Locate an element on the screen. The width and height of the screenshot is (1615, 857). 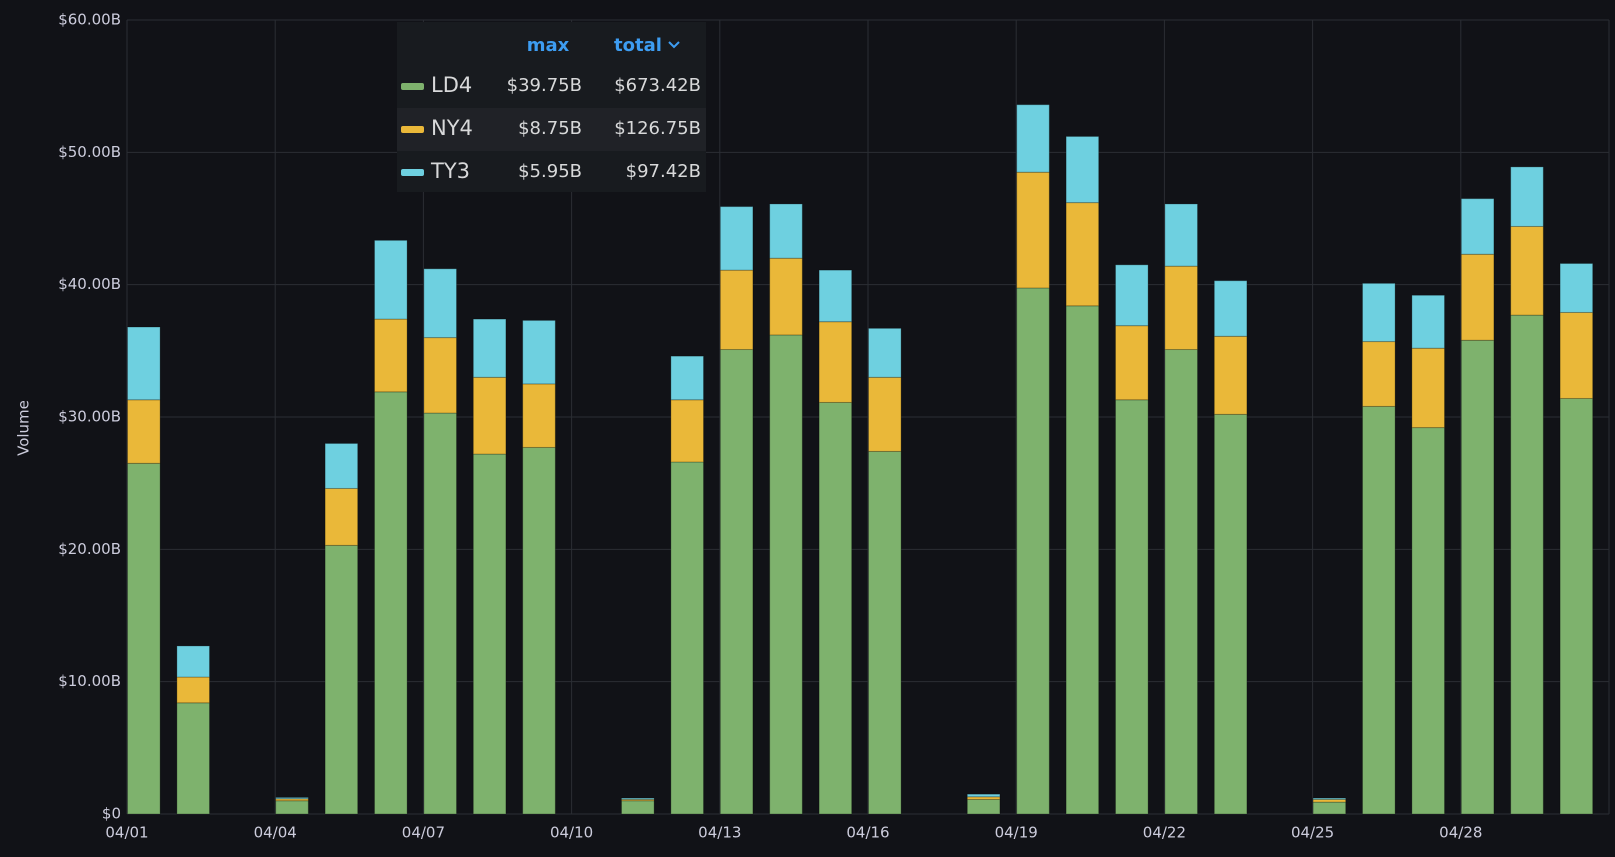
legend-max: $5.95B is located at coordinates (550, 171).